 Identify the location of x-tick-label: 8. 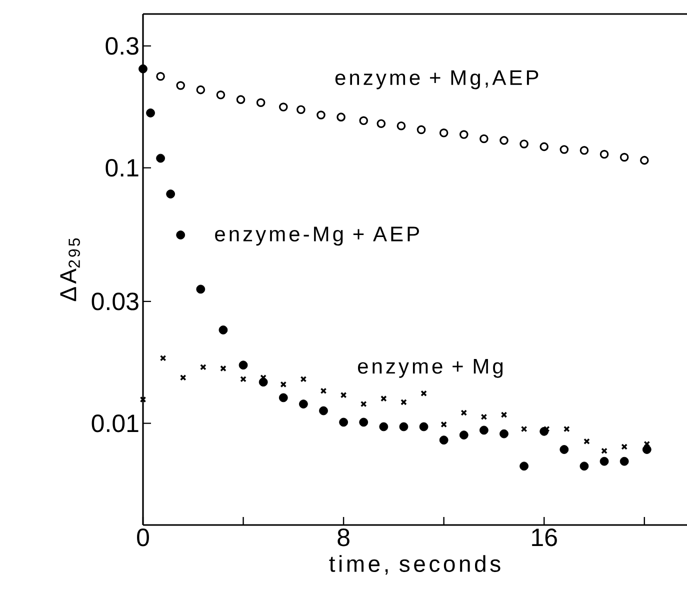
(344, 537).